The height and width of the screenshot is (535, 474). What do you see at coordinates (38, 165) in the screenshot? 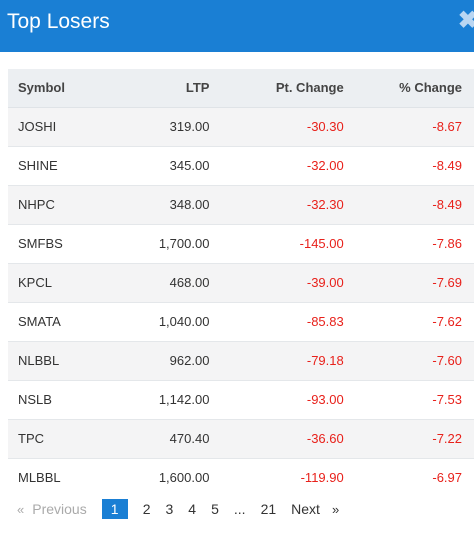
I see `symbol-cell: SHINE` at bounding box center [38, 165].